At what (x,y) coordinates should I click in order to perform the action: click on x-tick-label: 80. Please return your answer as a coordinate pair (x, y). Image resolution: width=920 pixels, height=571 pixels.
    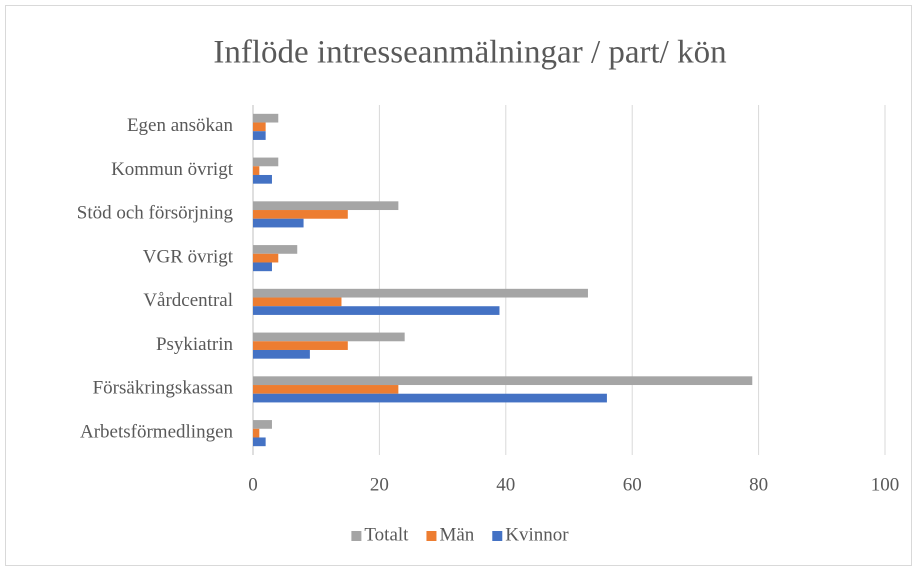
    Looking at the image, I should click on (758, 484).